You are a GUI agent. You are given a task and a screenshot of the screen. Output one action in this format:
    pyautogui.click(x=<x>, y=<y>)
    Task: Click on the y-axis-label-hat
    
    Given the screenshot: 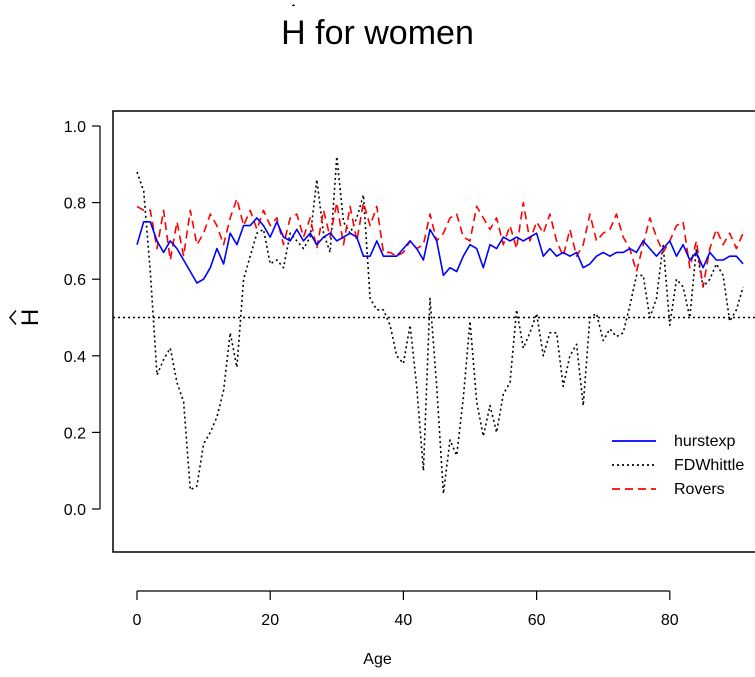 What is the action you would take?
    pyautogui.click(x=13, y=317)
    